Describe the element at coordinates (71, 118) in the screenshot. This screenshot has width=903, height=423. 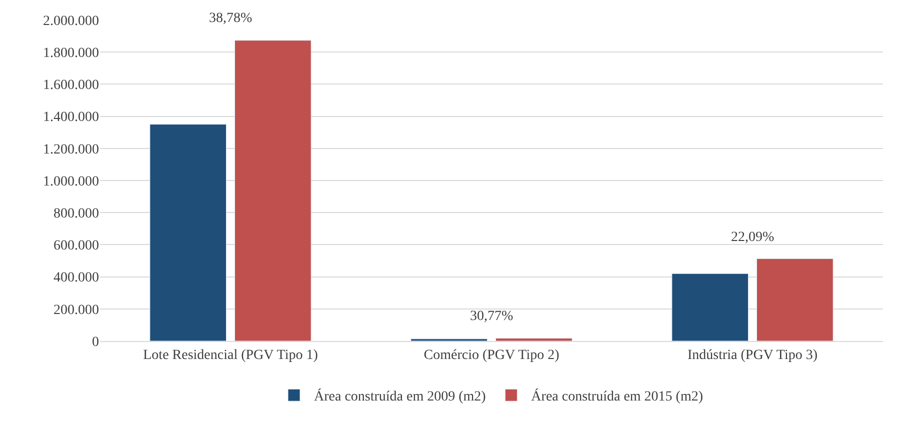
I see `y-tick-label: 1.400.000` at that location.